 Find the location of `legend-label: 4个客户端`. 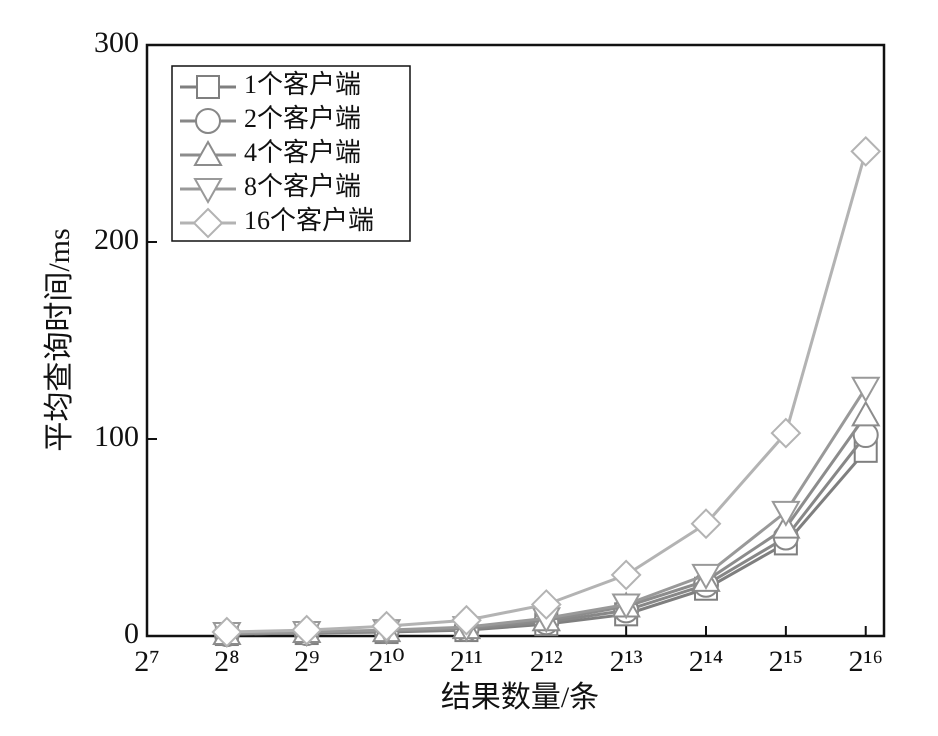

legend-label: 4个客户端 is located at coordinates (302, 152).